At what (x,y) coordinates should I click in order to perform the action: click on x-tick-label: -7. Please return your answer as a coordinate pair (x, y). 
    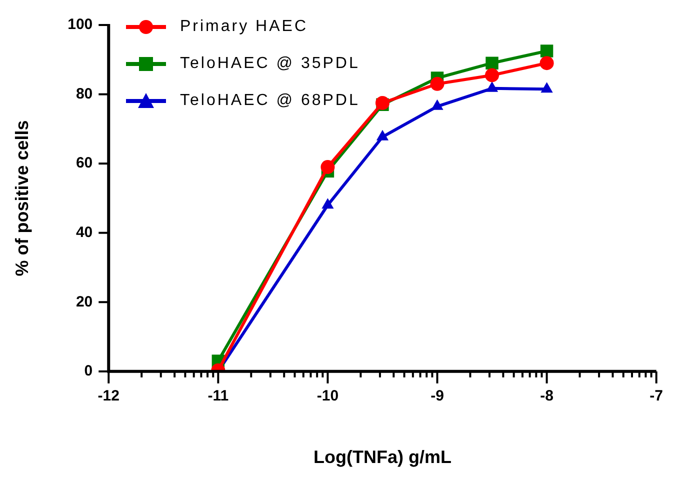
    Looking at the image, I should click on (657, 396).